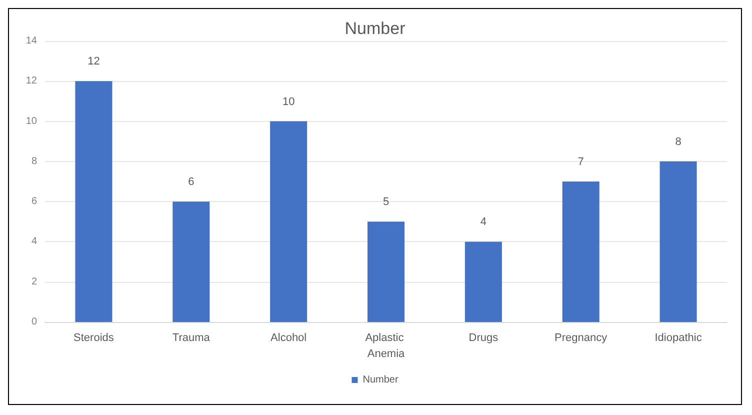 The height and width of the screenshot is (415, 752). What do you see at coordinates (34, 161) in the screenshot?
I see `y-tick-label: 8` at bounding box center [34, 161].